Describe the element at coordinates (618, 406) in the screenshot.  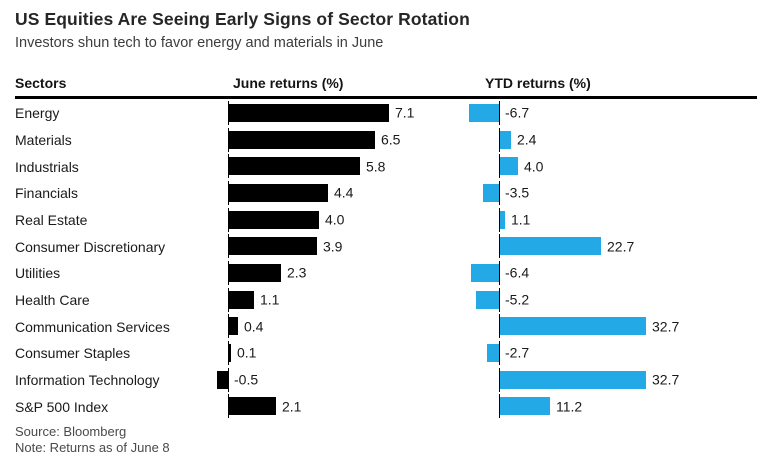
I see `ytd-bar-cell: 11.2` at that location.